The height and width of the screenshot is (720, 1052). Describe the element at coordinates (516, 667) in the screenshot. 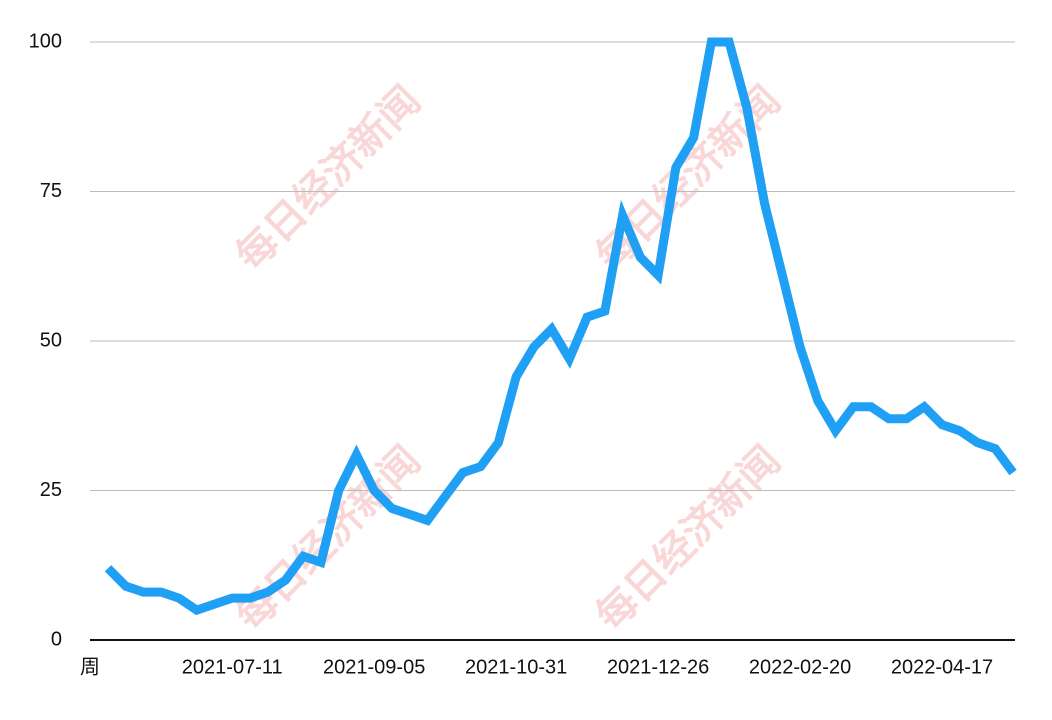

I see `x-tick-label: 2021-10-31` at that location.